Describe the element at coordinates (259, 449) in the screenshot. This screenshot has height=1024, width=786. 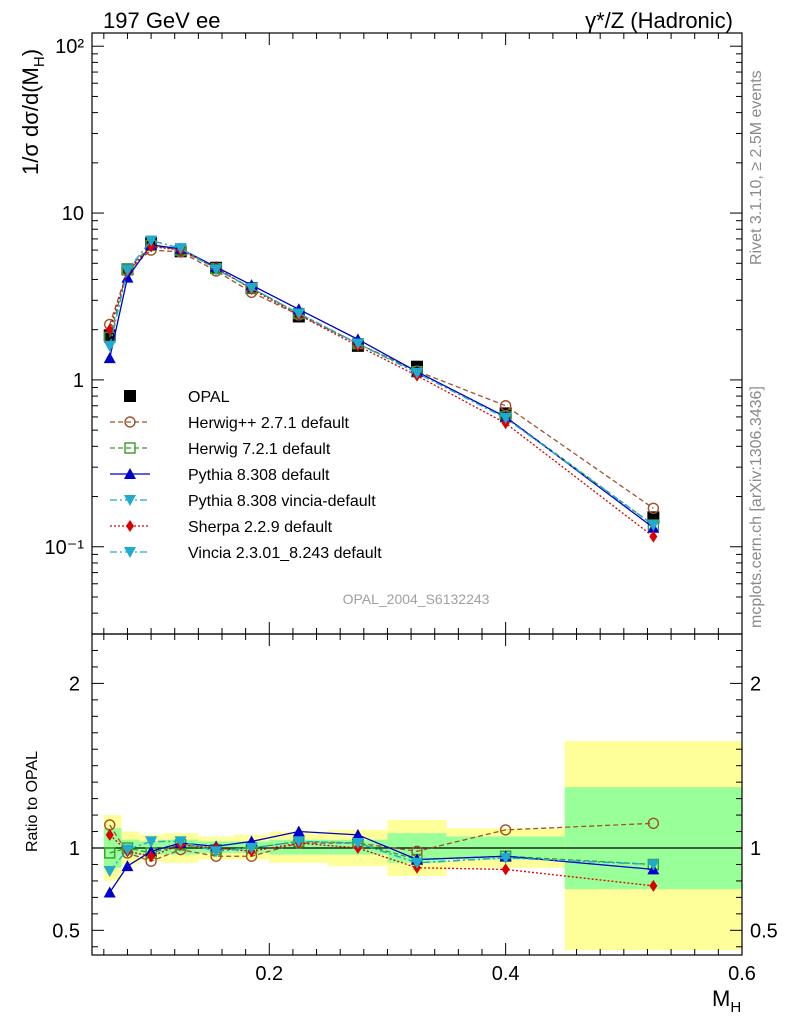
I see `legend-label: Herwig 7.2.1 default` at that location.